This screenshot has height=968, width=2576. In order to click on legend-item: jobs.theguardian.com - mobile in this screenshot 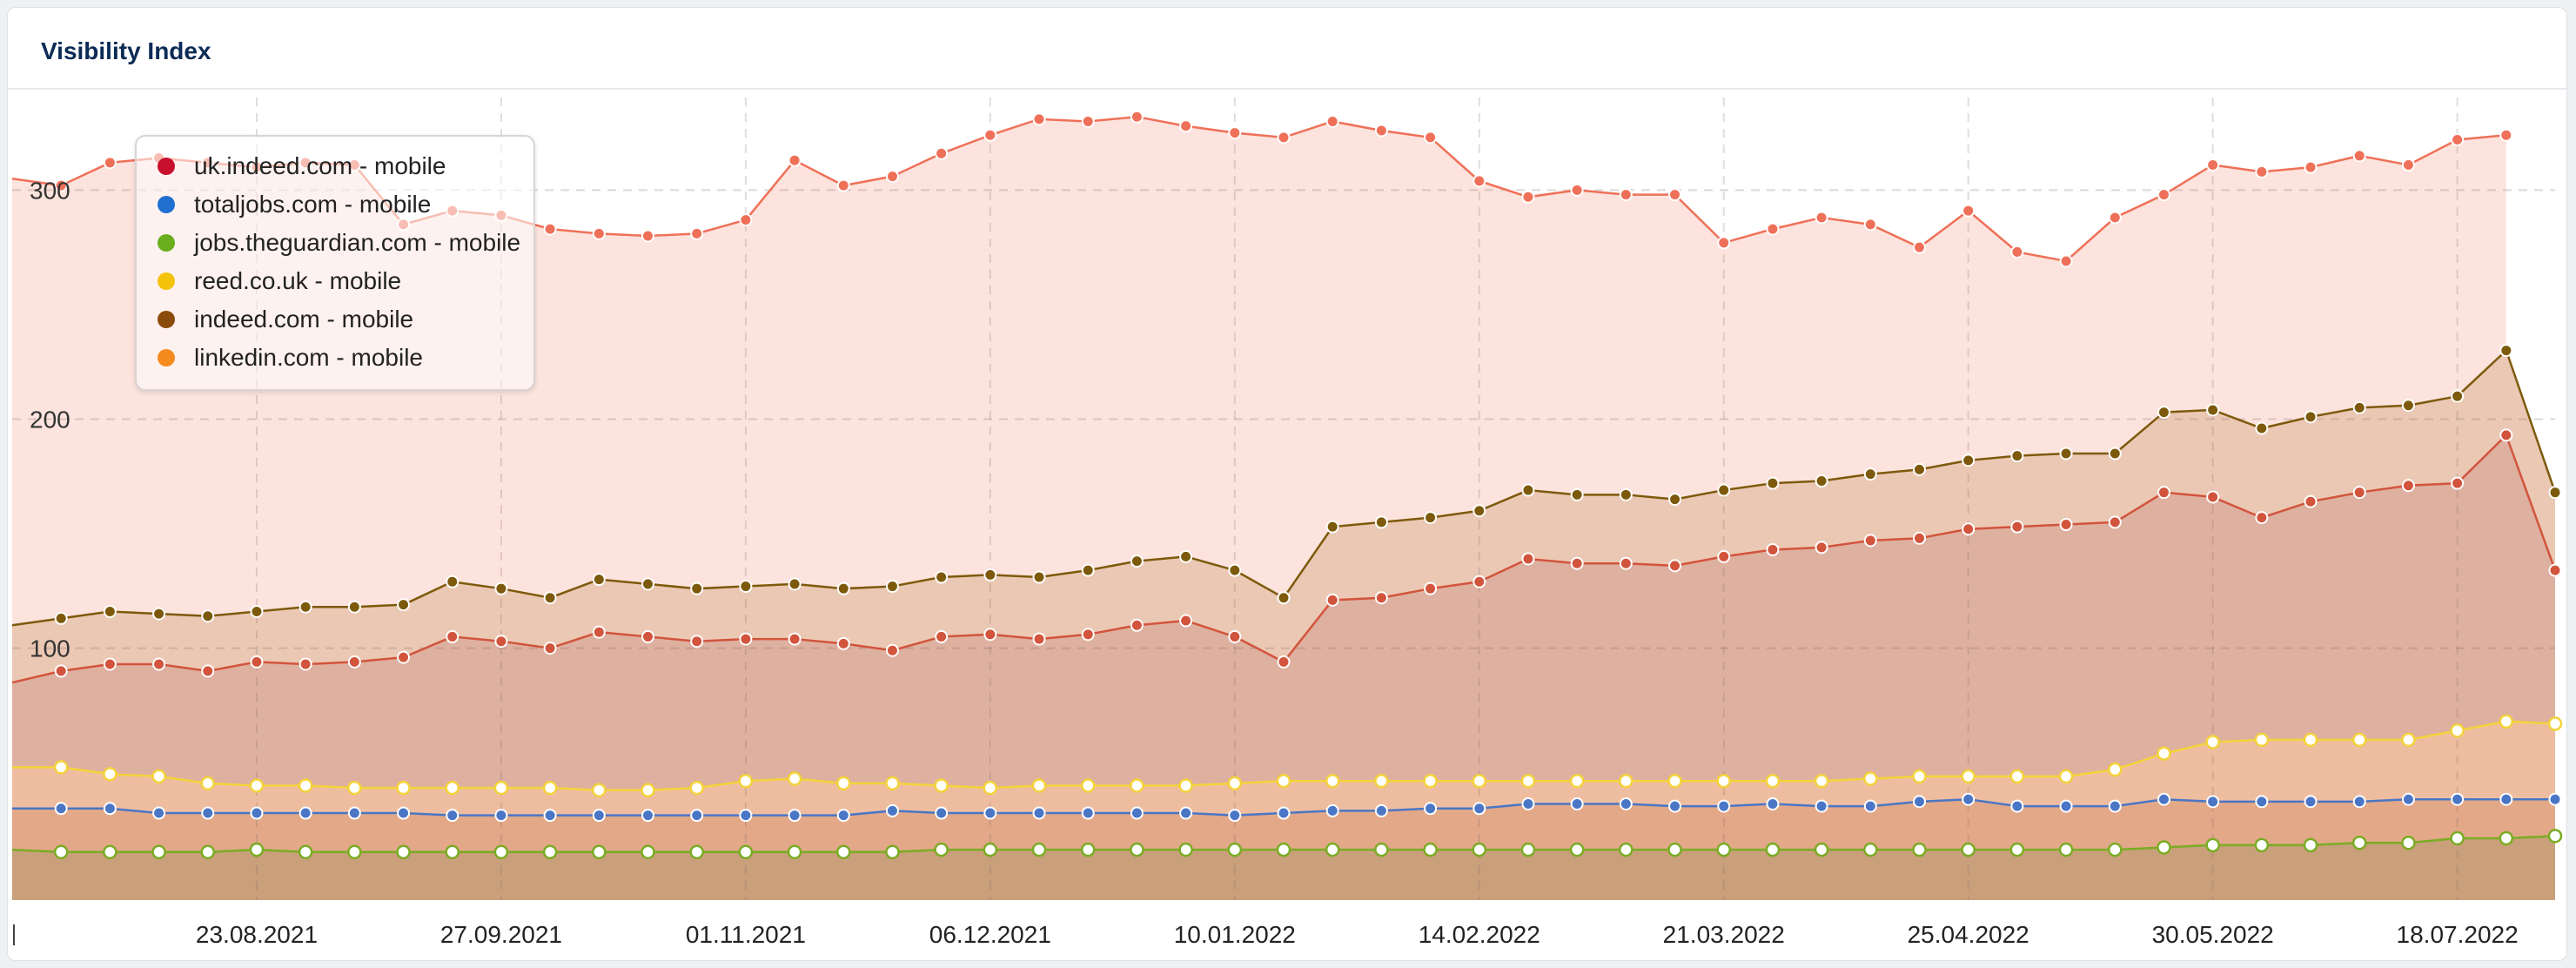, I will do `click(335, 243)`.